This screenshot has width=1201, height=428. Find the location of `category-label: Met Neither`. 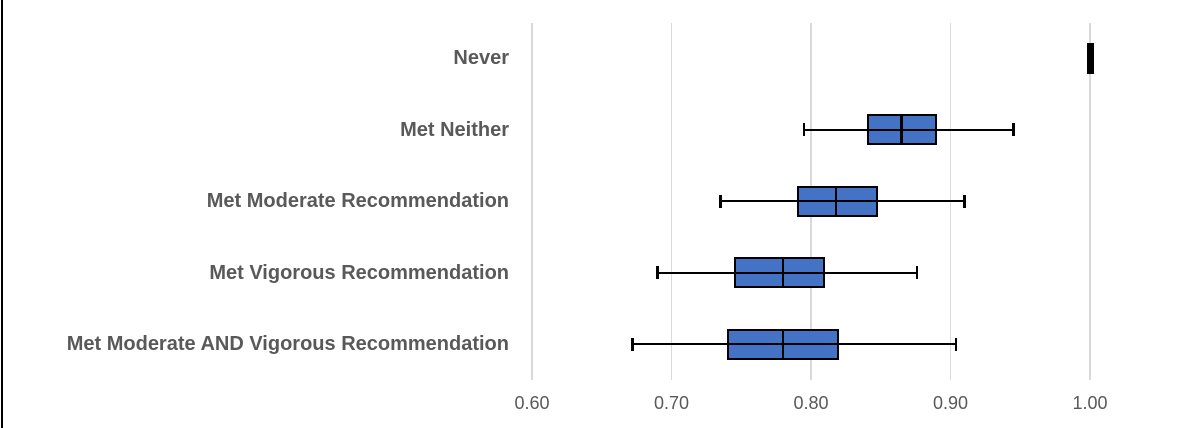

category-label: Met Neither is located at coordinates (454, 129).